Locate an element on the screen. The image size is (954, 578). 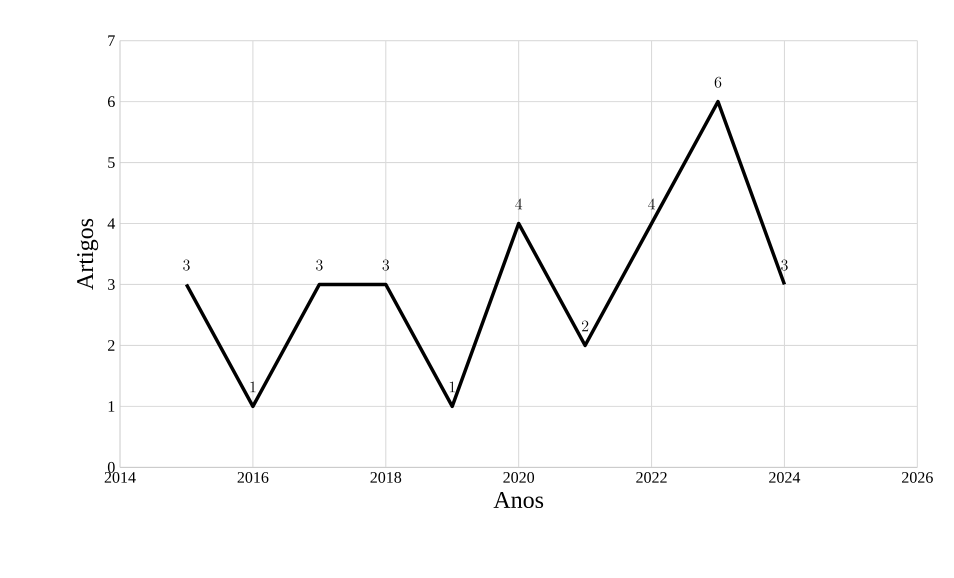
data-label: 2 is located at coordinates (585, 326).